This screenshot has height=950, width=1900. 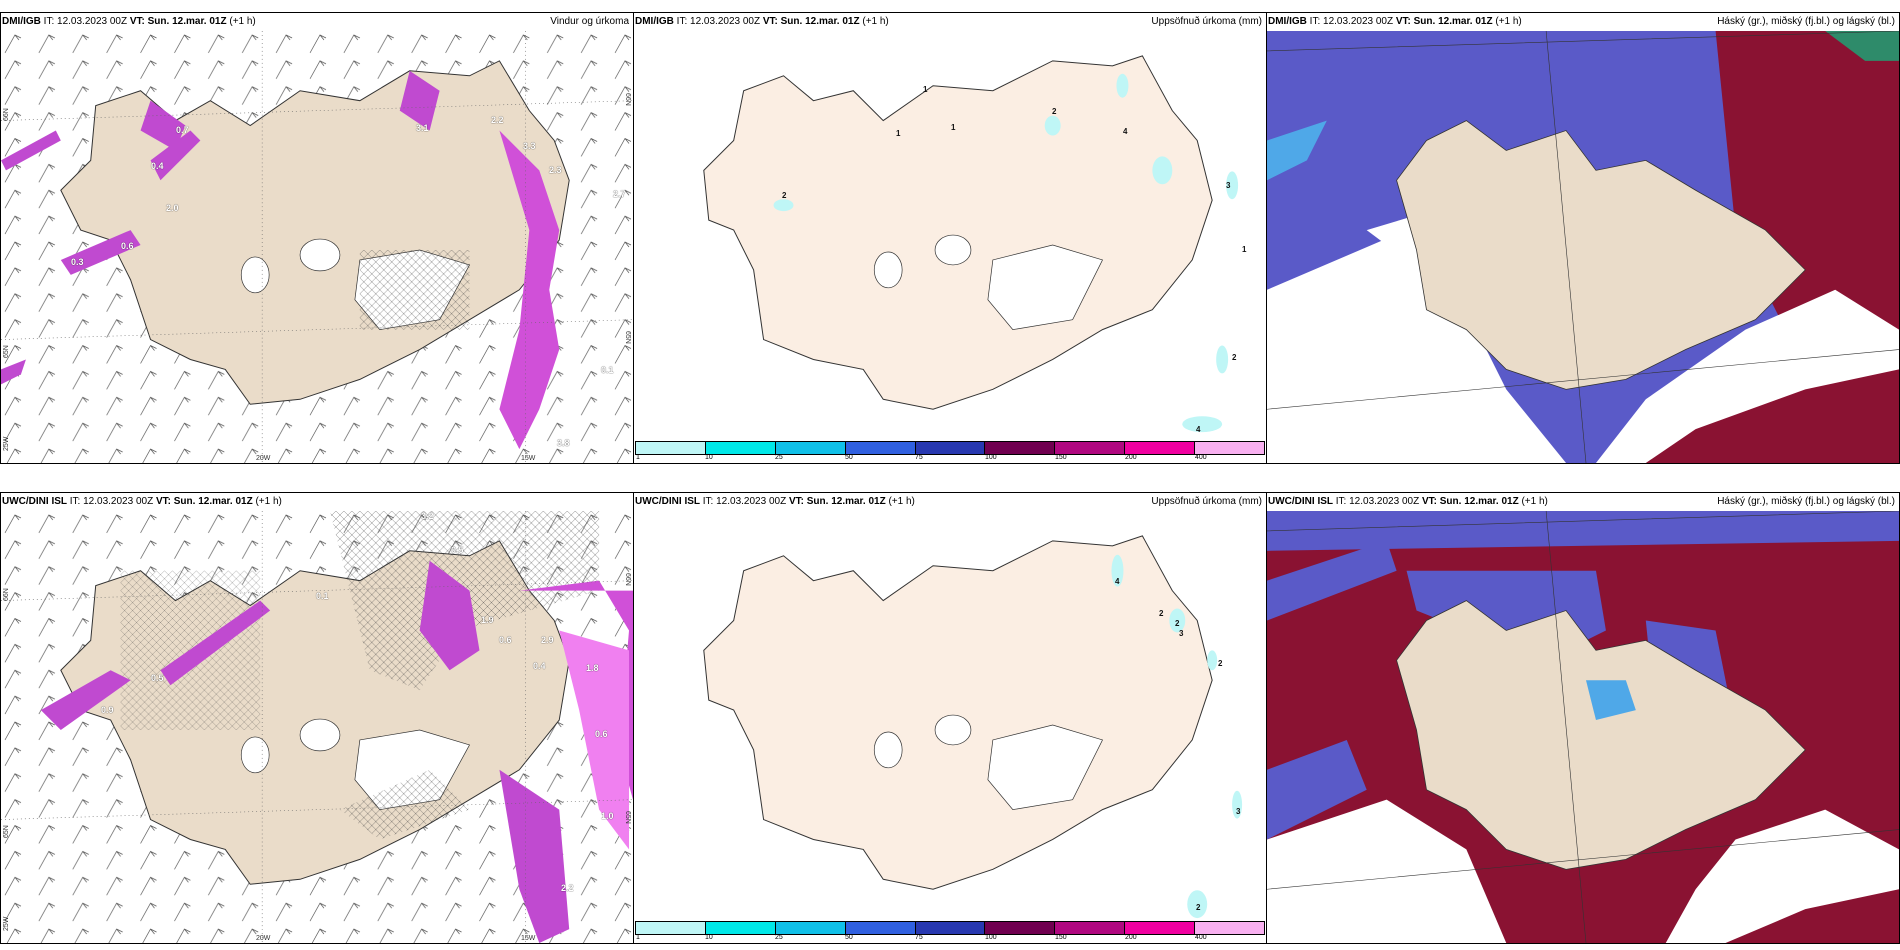 What do you see at coordinates (6, 831) in the screenshot?
I see `lat-label-65n: 65N` at bounding box center [6, 831].